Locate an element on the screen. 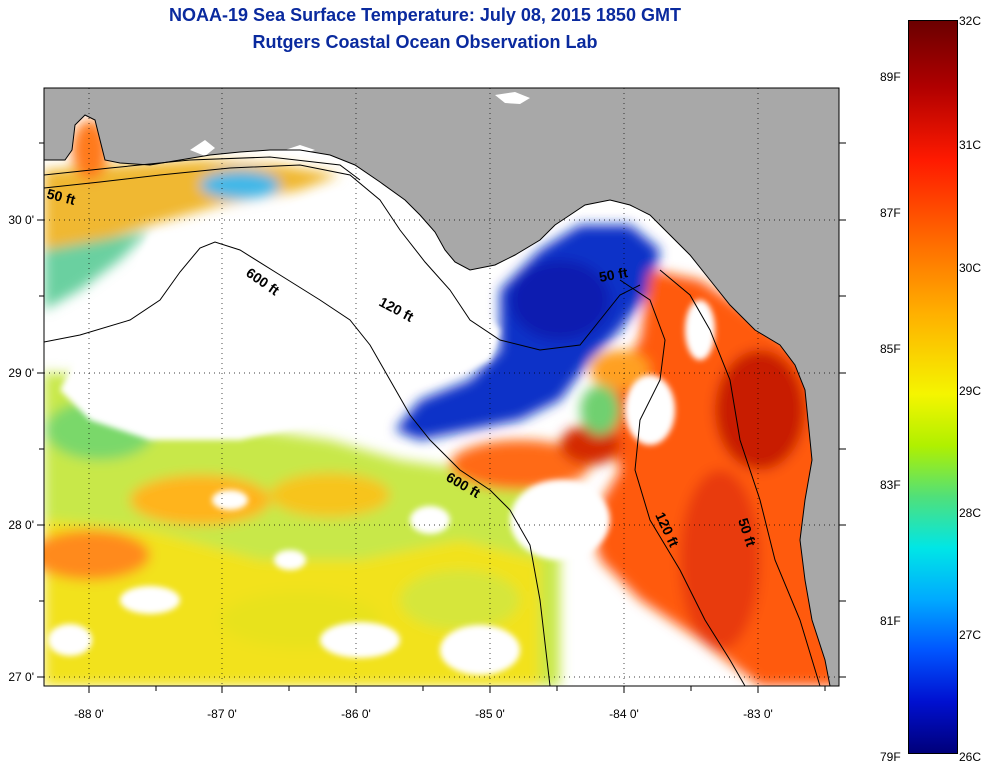  lon-label-88: -88 0' is located at coordinates (89, 714).